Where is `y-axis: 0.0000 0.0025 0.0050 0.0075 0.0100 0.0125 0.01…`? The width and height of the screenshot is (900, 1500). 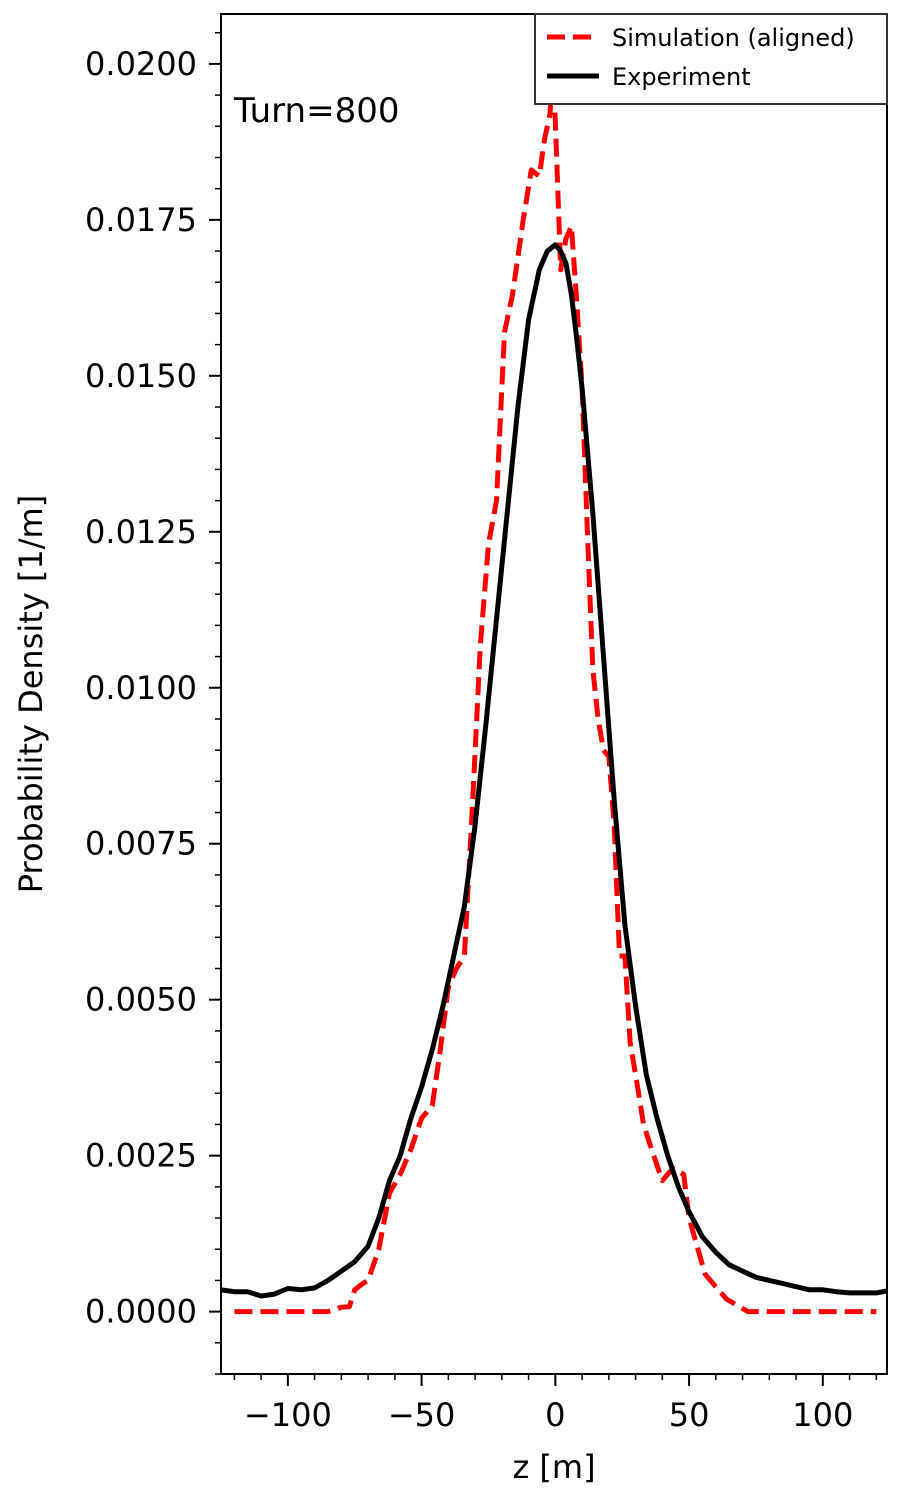 y-axis: 0.0000 0.0025 0.0050 0.0075 0.0100 0.0125 0.01… is located at coordinates (153, 703).